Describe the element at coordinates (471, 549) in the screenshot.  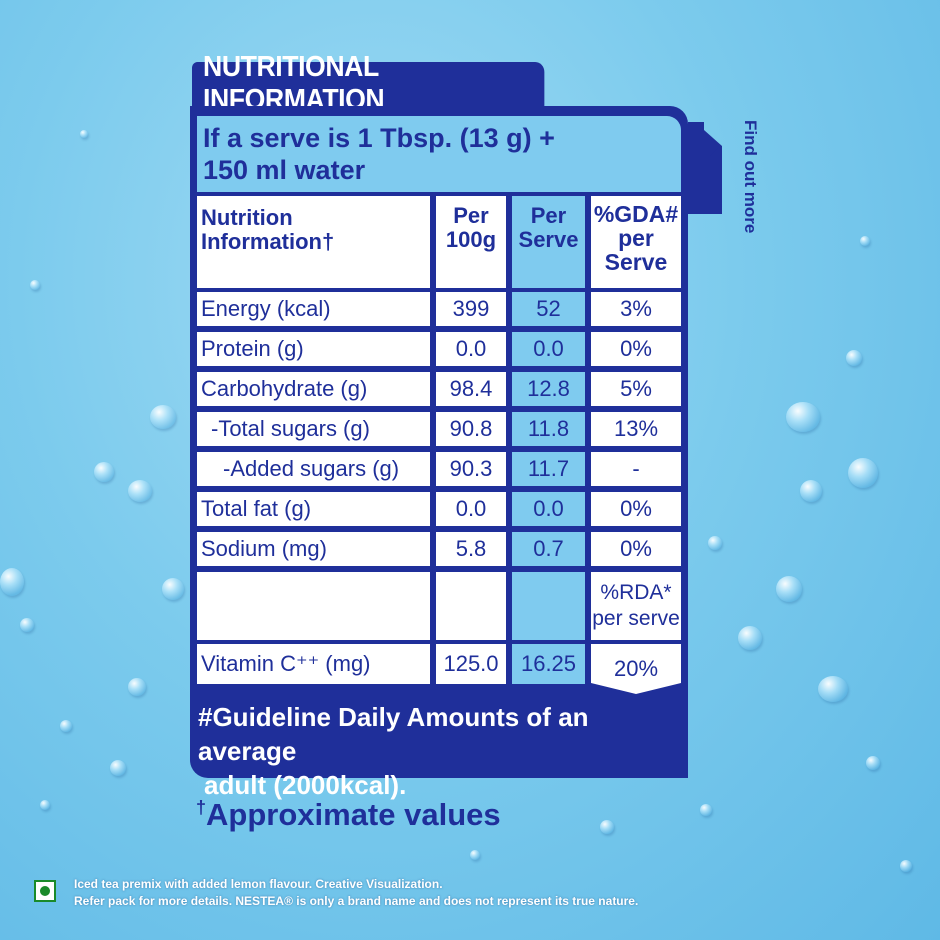
I see `row-per-100g: 5.8` at that location.